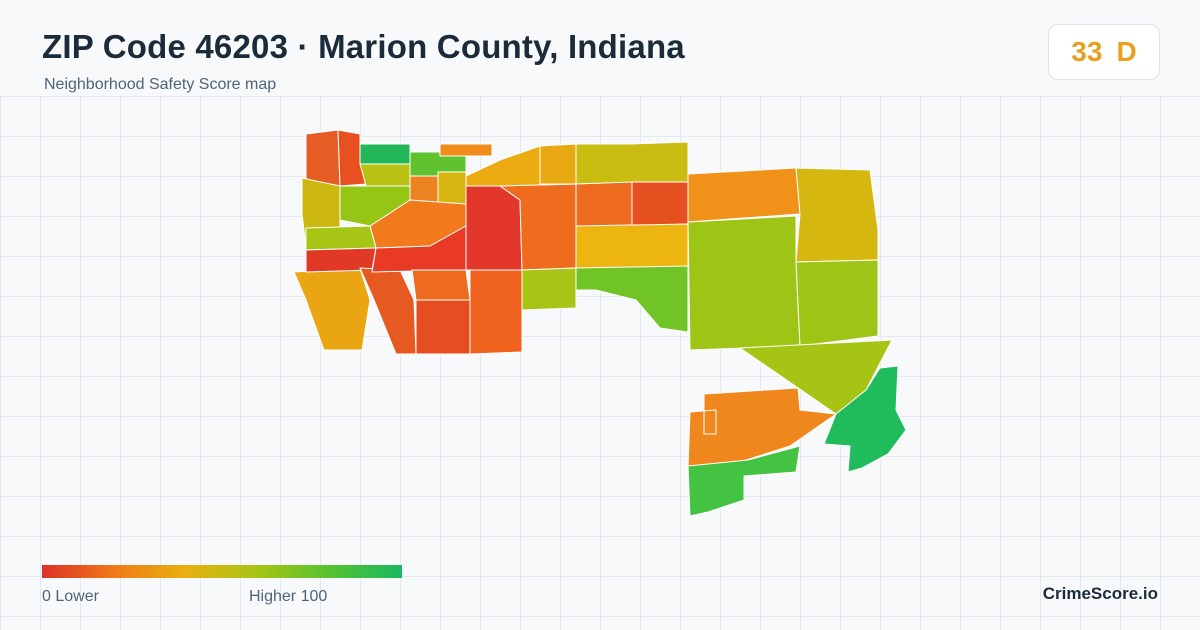 The width and height of the screenshot is (1200, 630). I want to click on brand-logo-text: CrimeScore.io, so click(1100, 593).